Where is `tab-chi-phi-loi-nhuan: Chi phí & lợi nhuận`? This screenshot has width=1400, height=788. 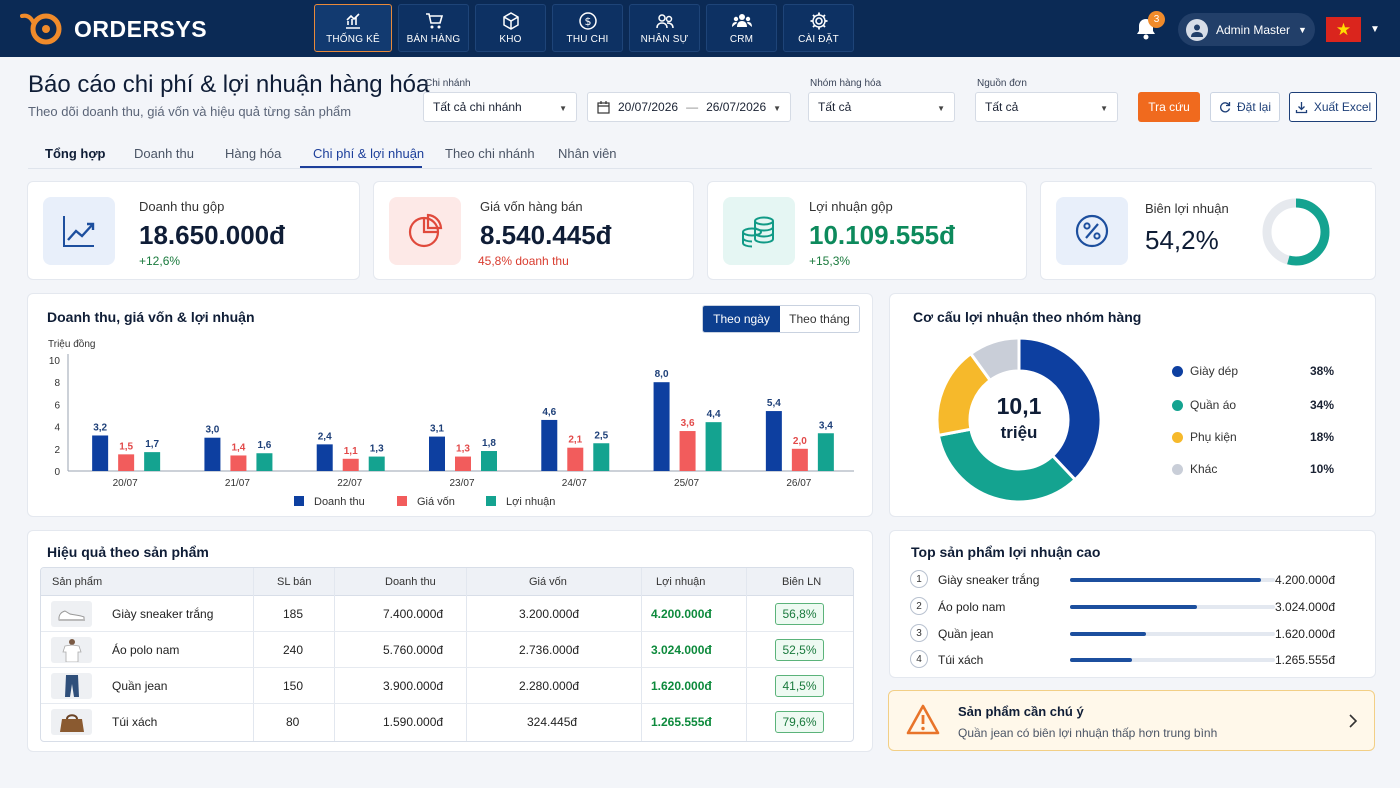 tab-chi-phi-loi-nhuan: Chi phí & lợi nhuận is located at coordinates (369, 153).